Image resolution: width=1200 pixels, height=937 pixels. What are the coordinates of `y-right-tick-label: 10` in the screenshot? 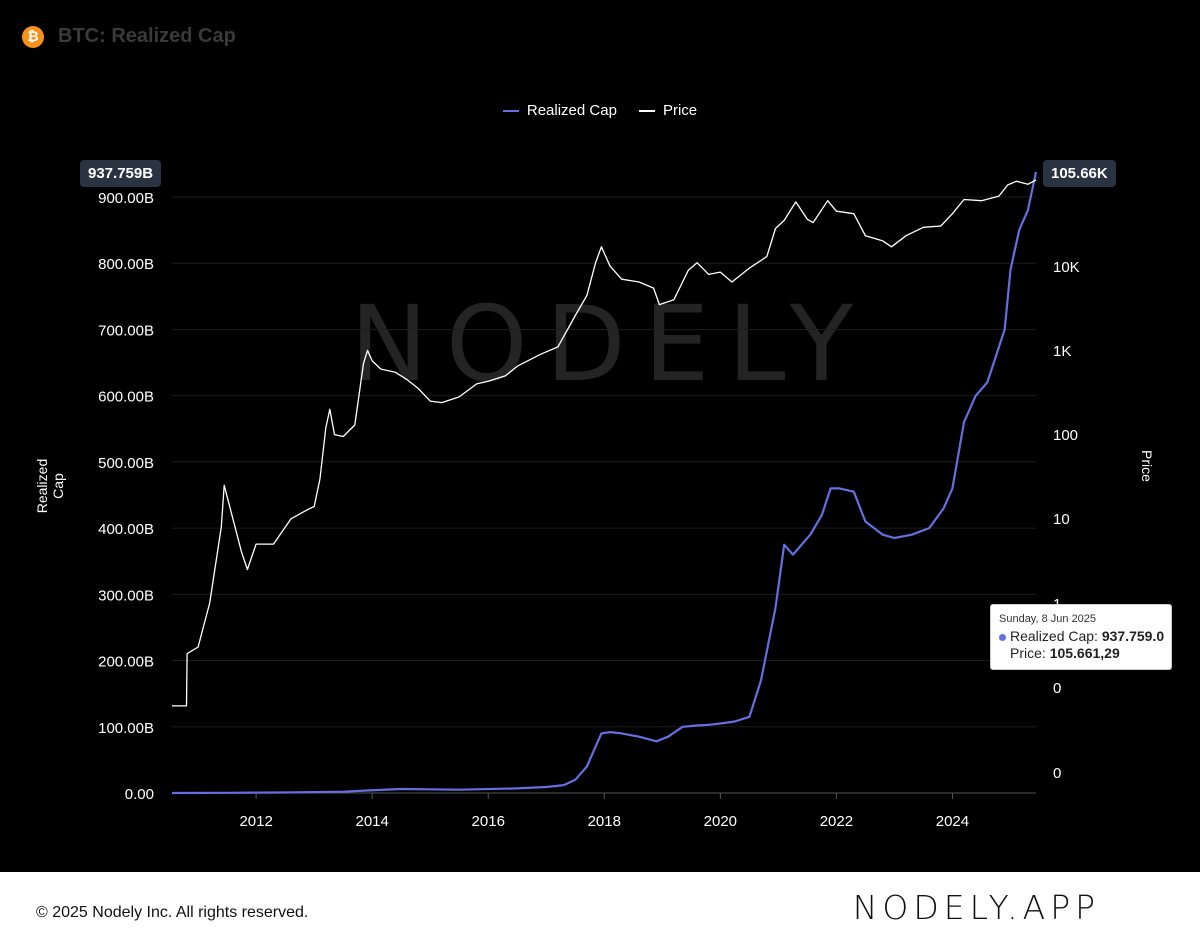 It's located at (1061, 519).